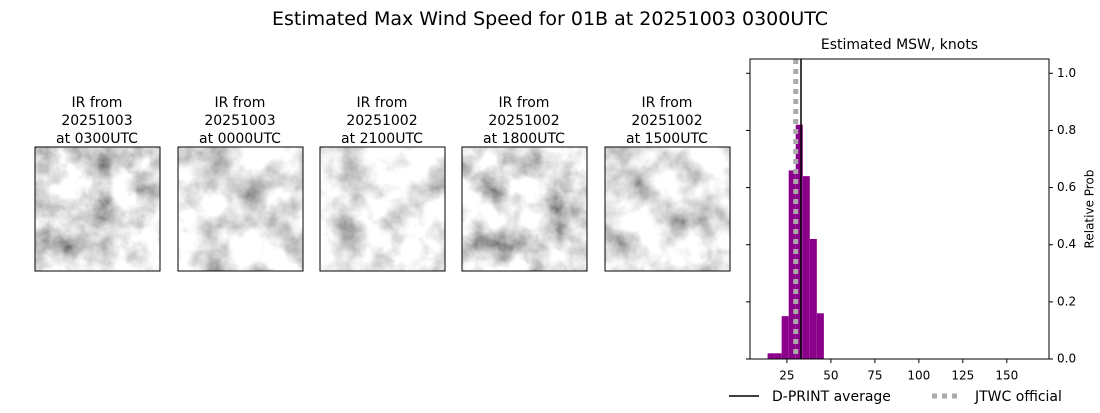 The image size is (1100, 413). I want to click on panel-label: at 1800UTC, so click(524, 139).